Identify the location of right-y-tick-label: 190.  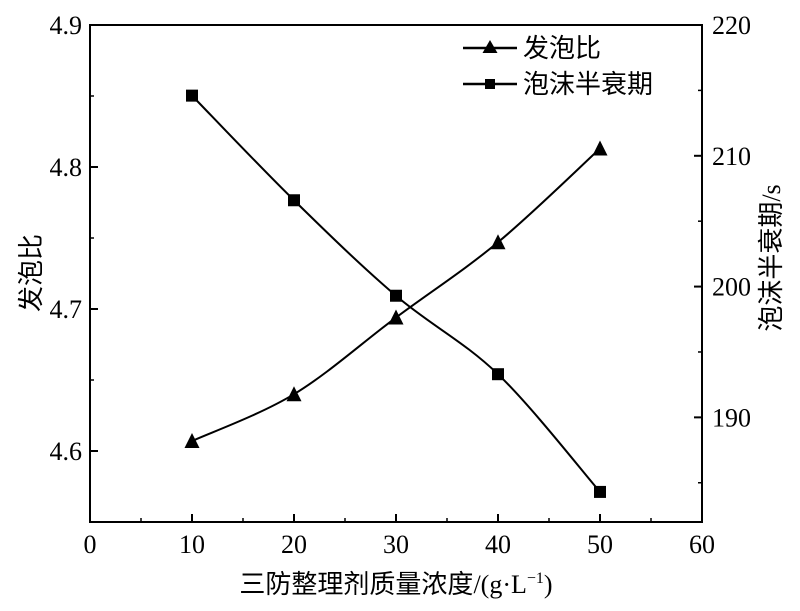
(731, 417).